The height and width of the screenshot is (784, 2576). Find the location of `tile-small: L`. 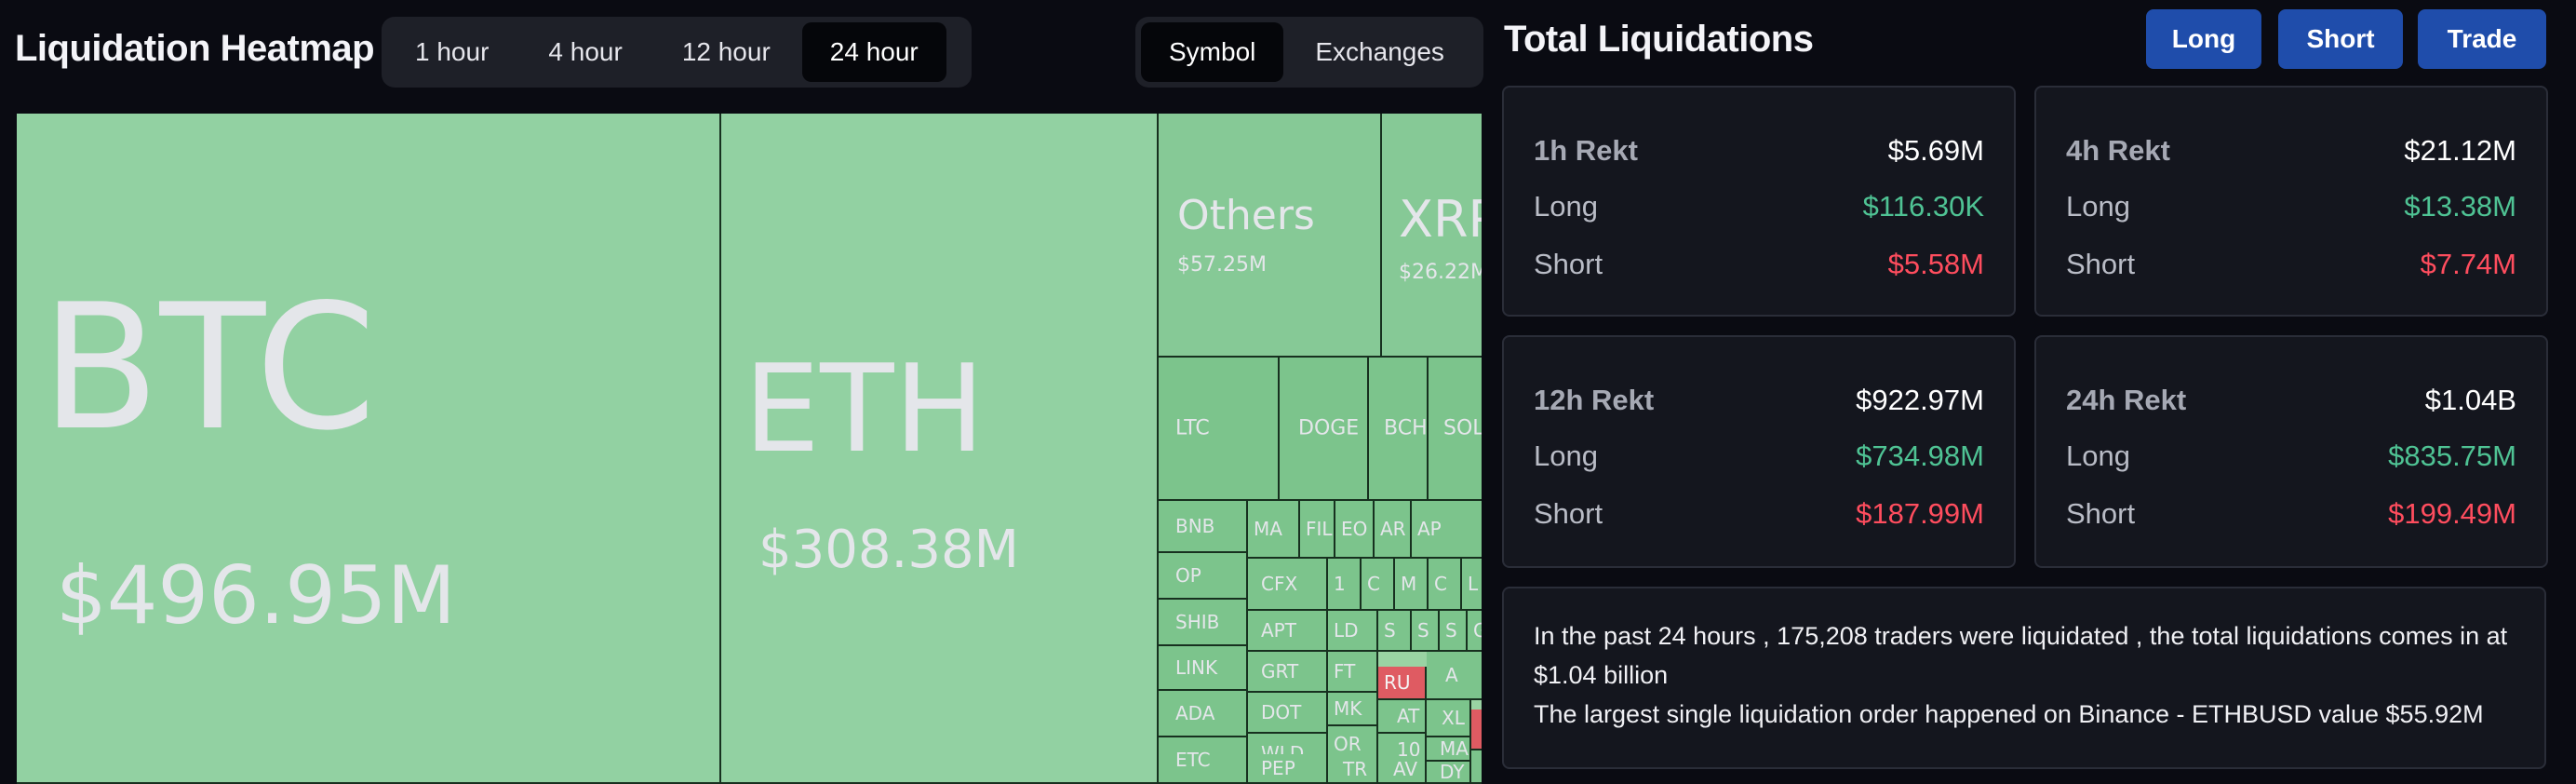

tile-small: L is located at coordinates (1472, 585).